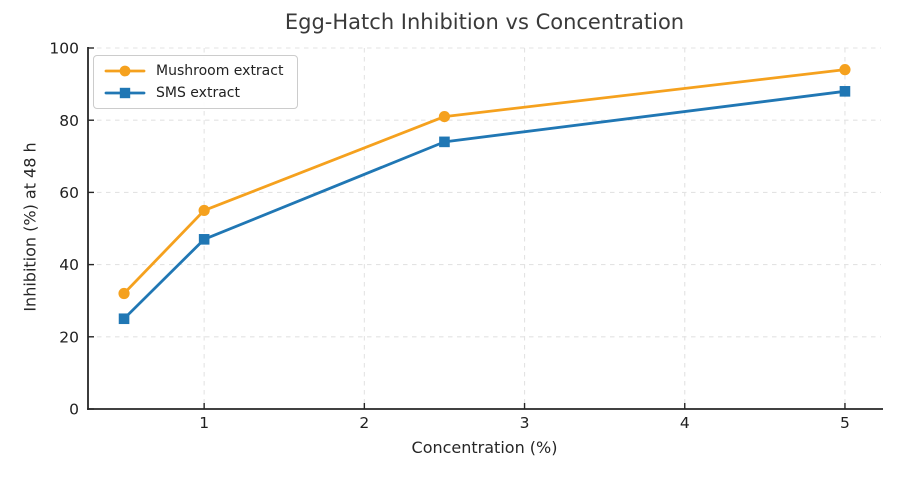  What do you see at coordinates (69, 121) in the screenshot?
I see `y-tick-label: 80` at bounding box center [69, 121].